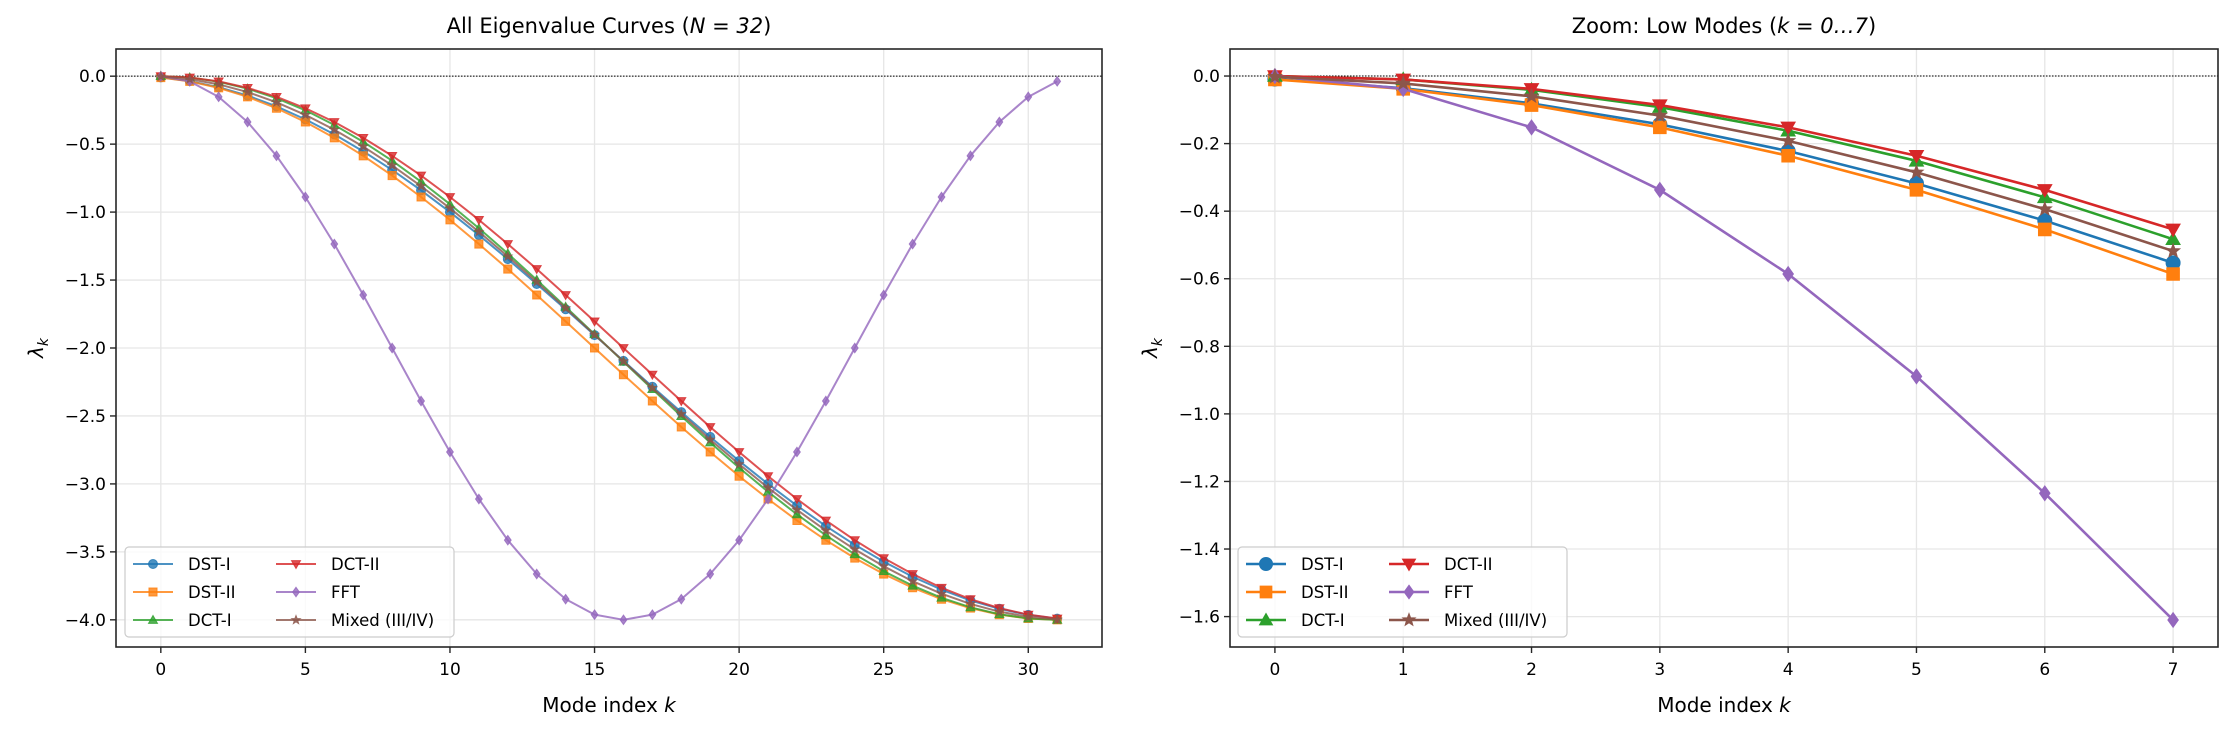 The image size is (2230, 729). What do you see at coordinates (85, 553) in the screenshot?
I see `y-tick-label: −3.5` at bounding box center [85, 553].